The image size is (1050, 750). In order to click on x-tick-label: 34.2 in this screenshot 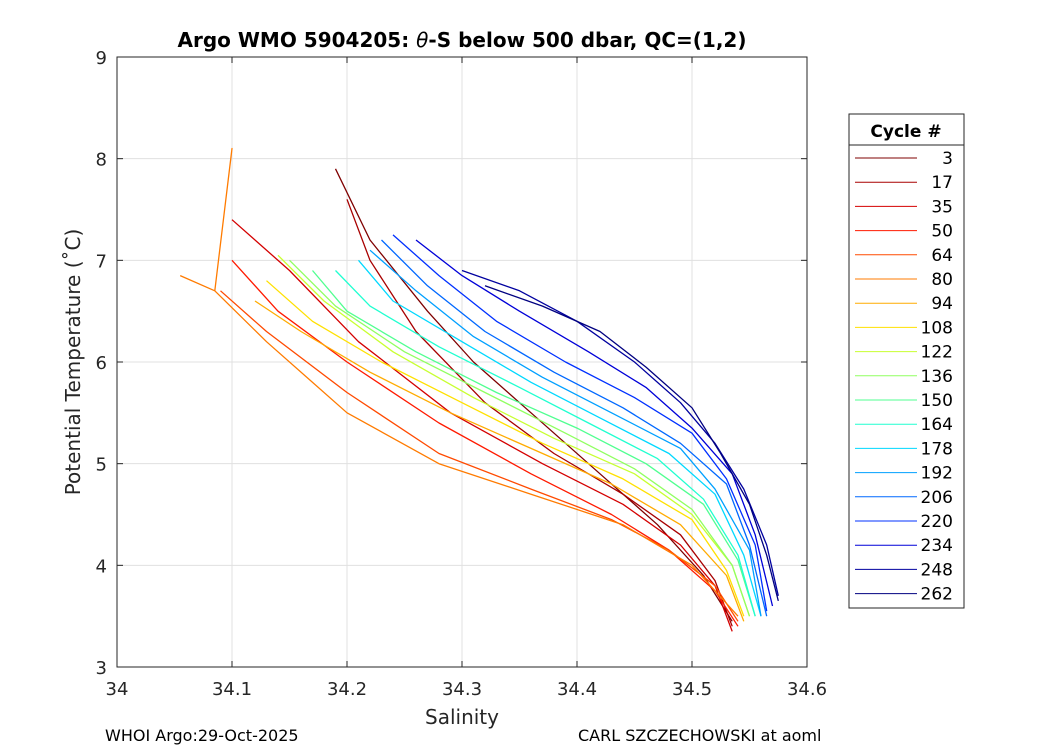, I will do `click(347, 689)`.